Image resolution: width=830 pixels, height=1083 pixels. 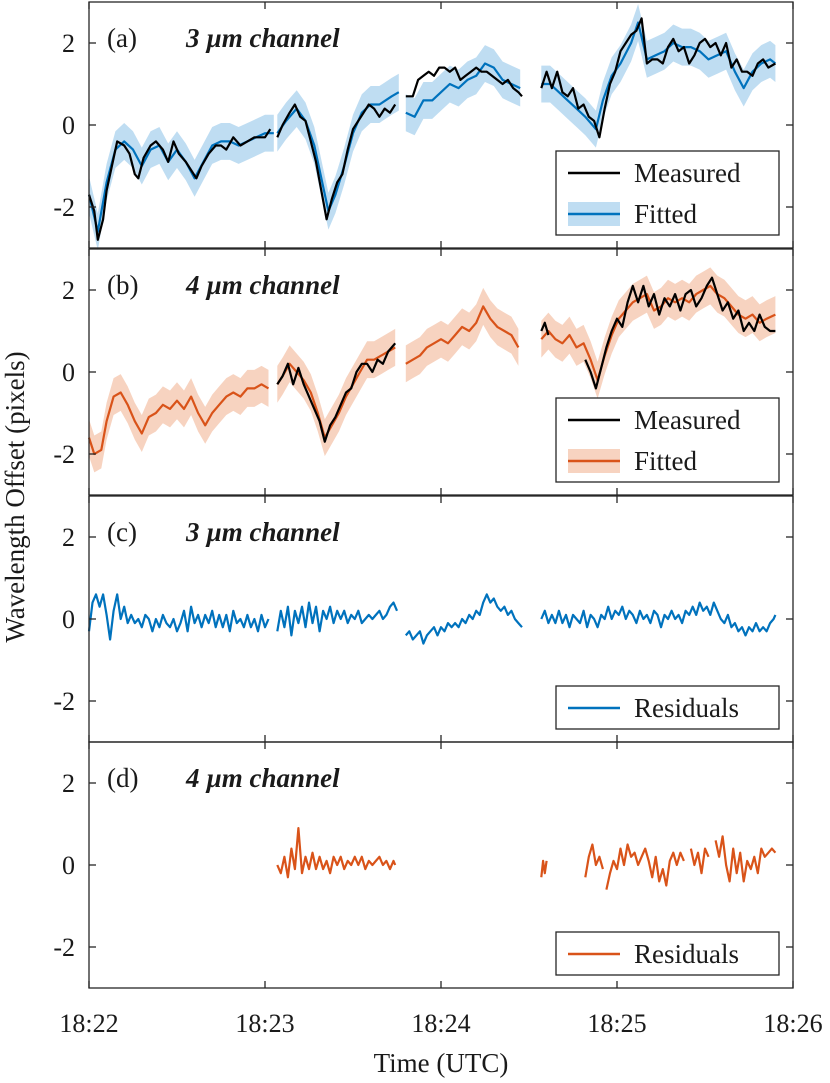 I want to click on x-axis: 18:22 18:23 18:24 18:25 18:26, so click(x=440, y=1023).